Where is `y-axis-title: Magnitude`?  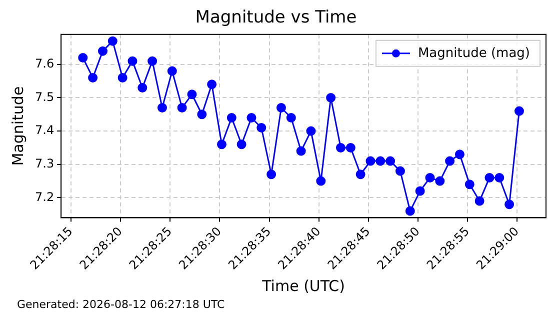 y-axis-title: Magnitude is located at coordinates (17, 126).